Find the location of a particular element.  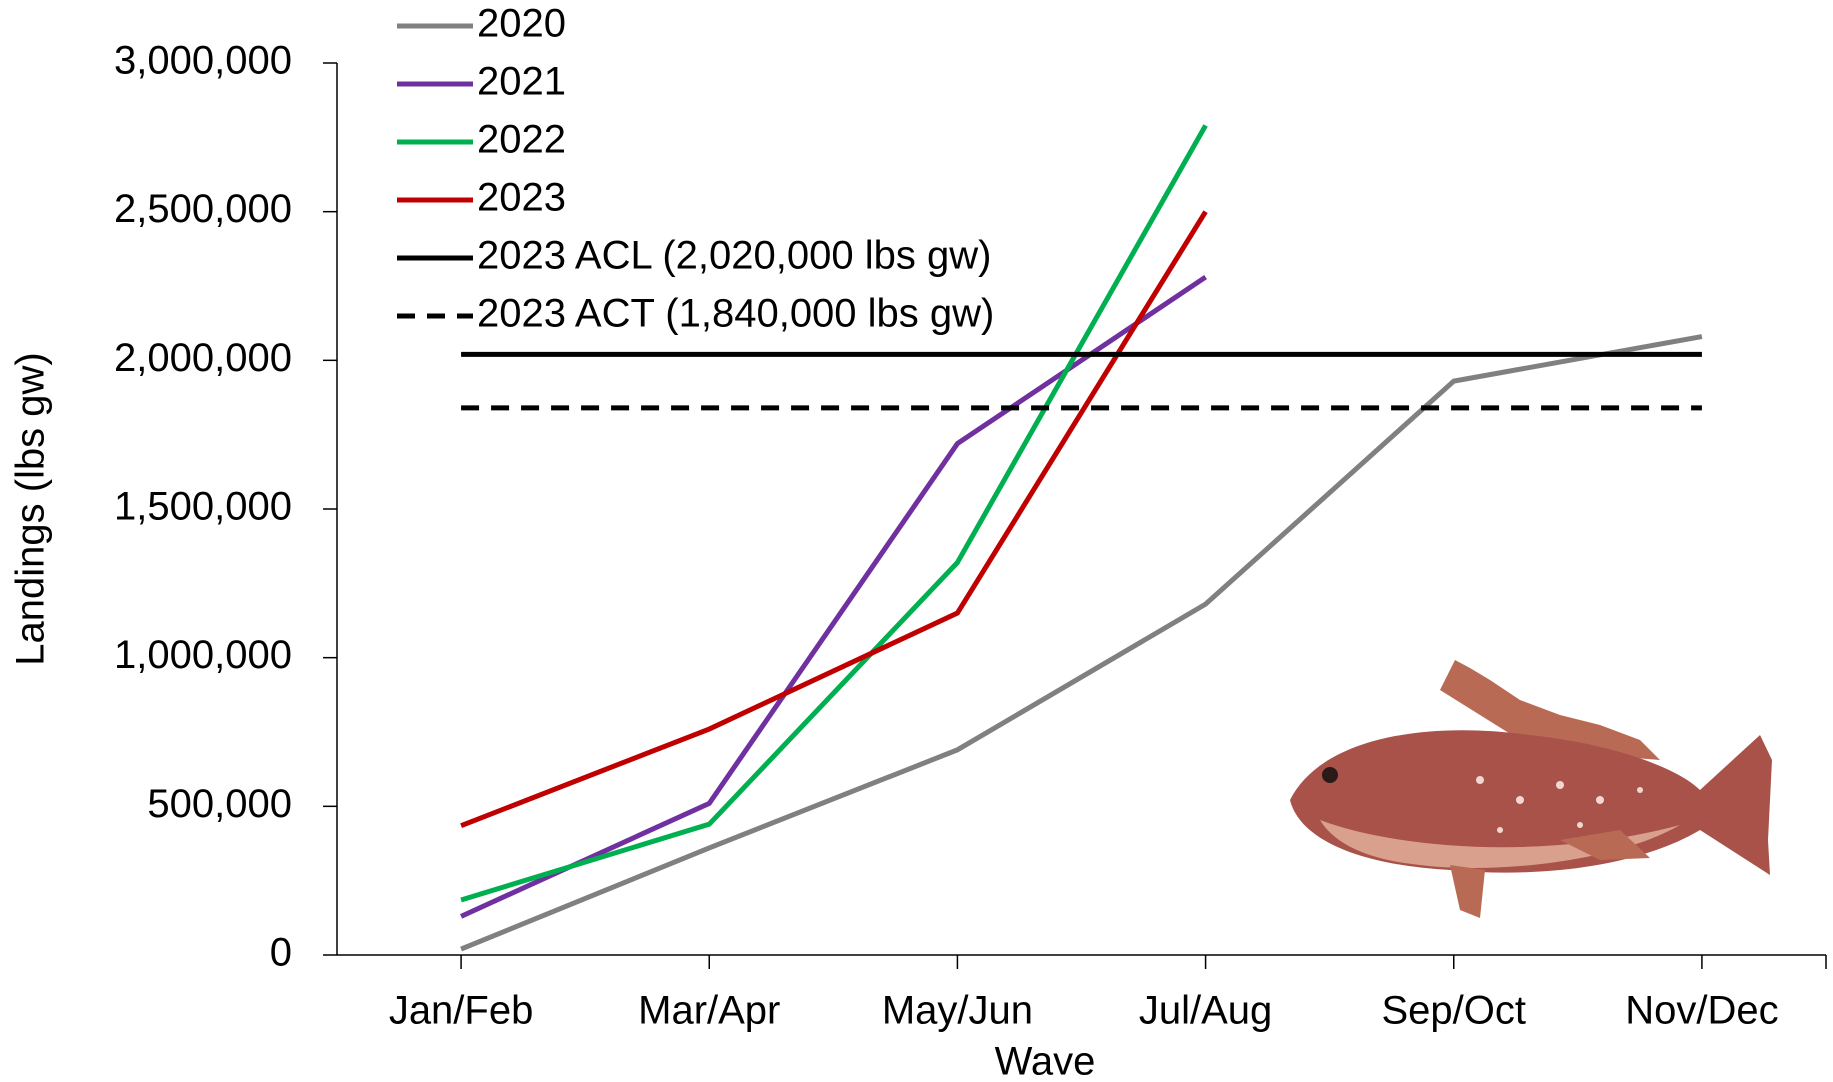

y-tick-label: 2,500,000 is located at coordinates (203, 209).